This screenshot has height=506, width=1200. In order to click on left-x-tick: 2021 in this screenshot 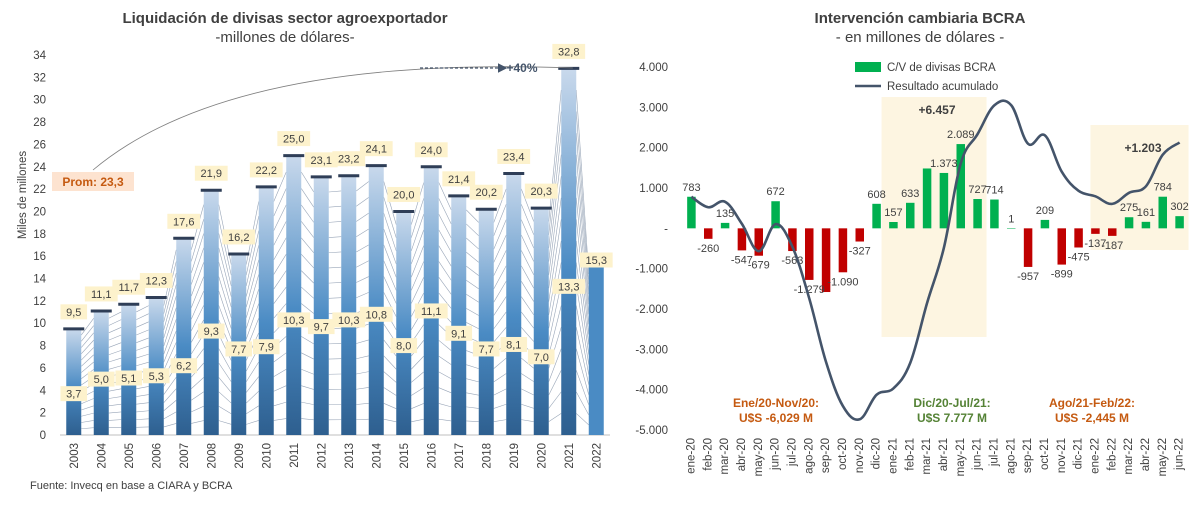, I will do `click(570, 456)`.